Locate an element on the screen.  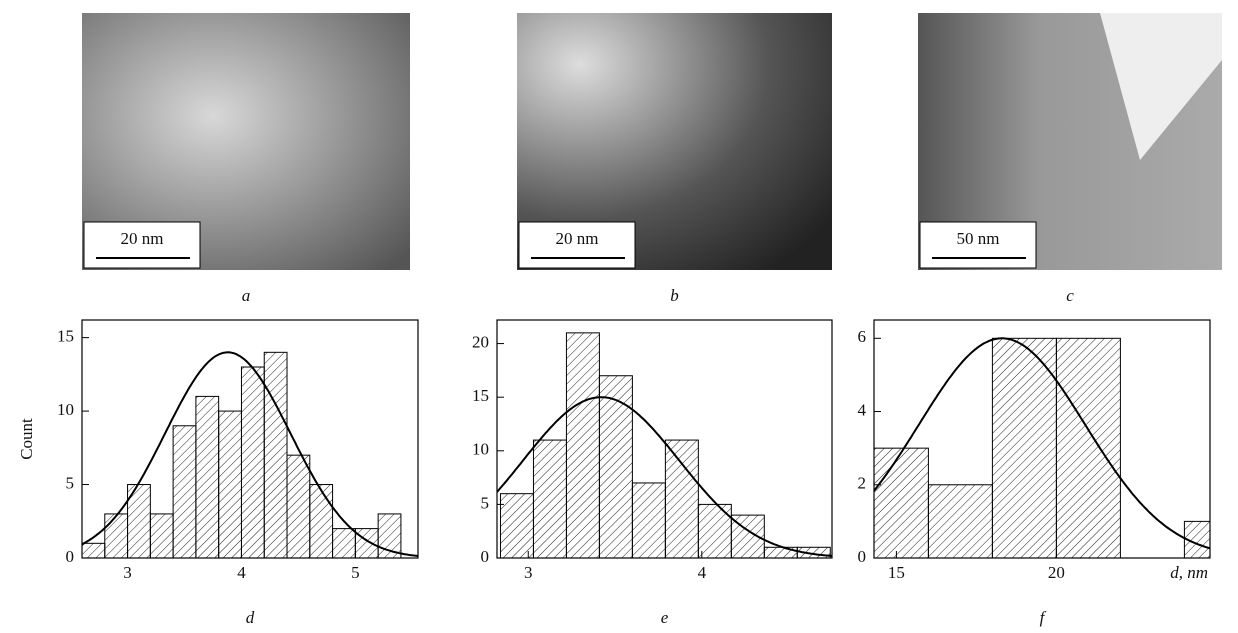
y-tick-label: 2 is located at coordinates (862, 483).